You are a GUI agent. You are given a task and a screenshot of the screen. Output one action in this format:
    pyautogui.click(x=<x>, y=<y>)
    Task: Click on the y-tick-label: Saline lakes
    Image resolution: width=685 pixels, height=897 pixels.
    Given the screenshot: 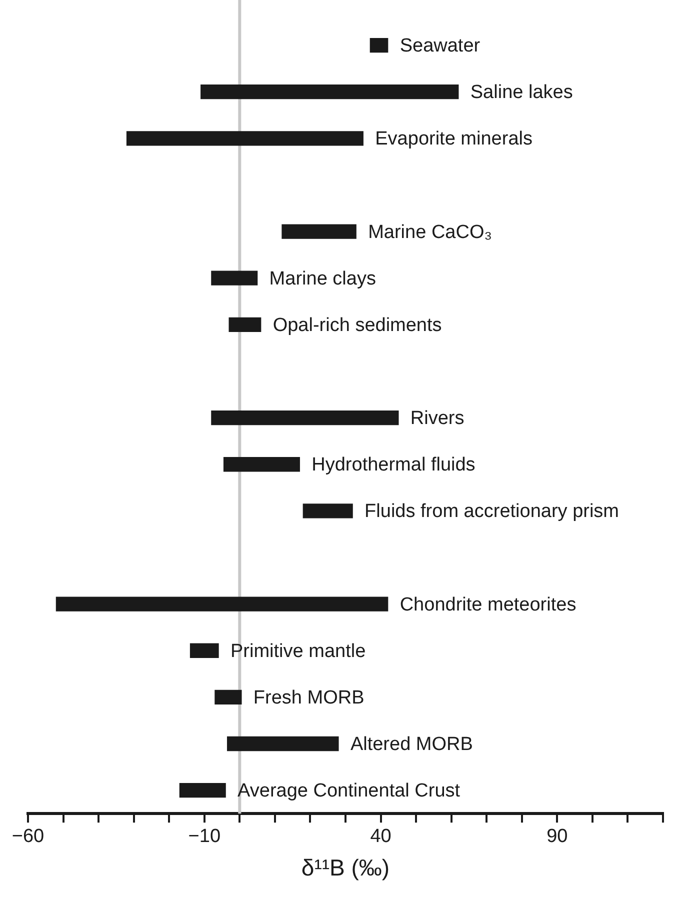 What is the action you would take?
    pyautogui.click(x=521, y=93)
    